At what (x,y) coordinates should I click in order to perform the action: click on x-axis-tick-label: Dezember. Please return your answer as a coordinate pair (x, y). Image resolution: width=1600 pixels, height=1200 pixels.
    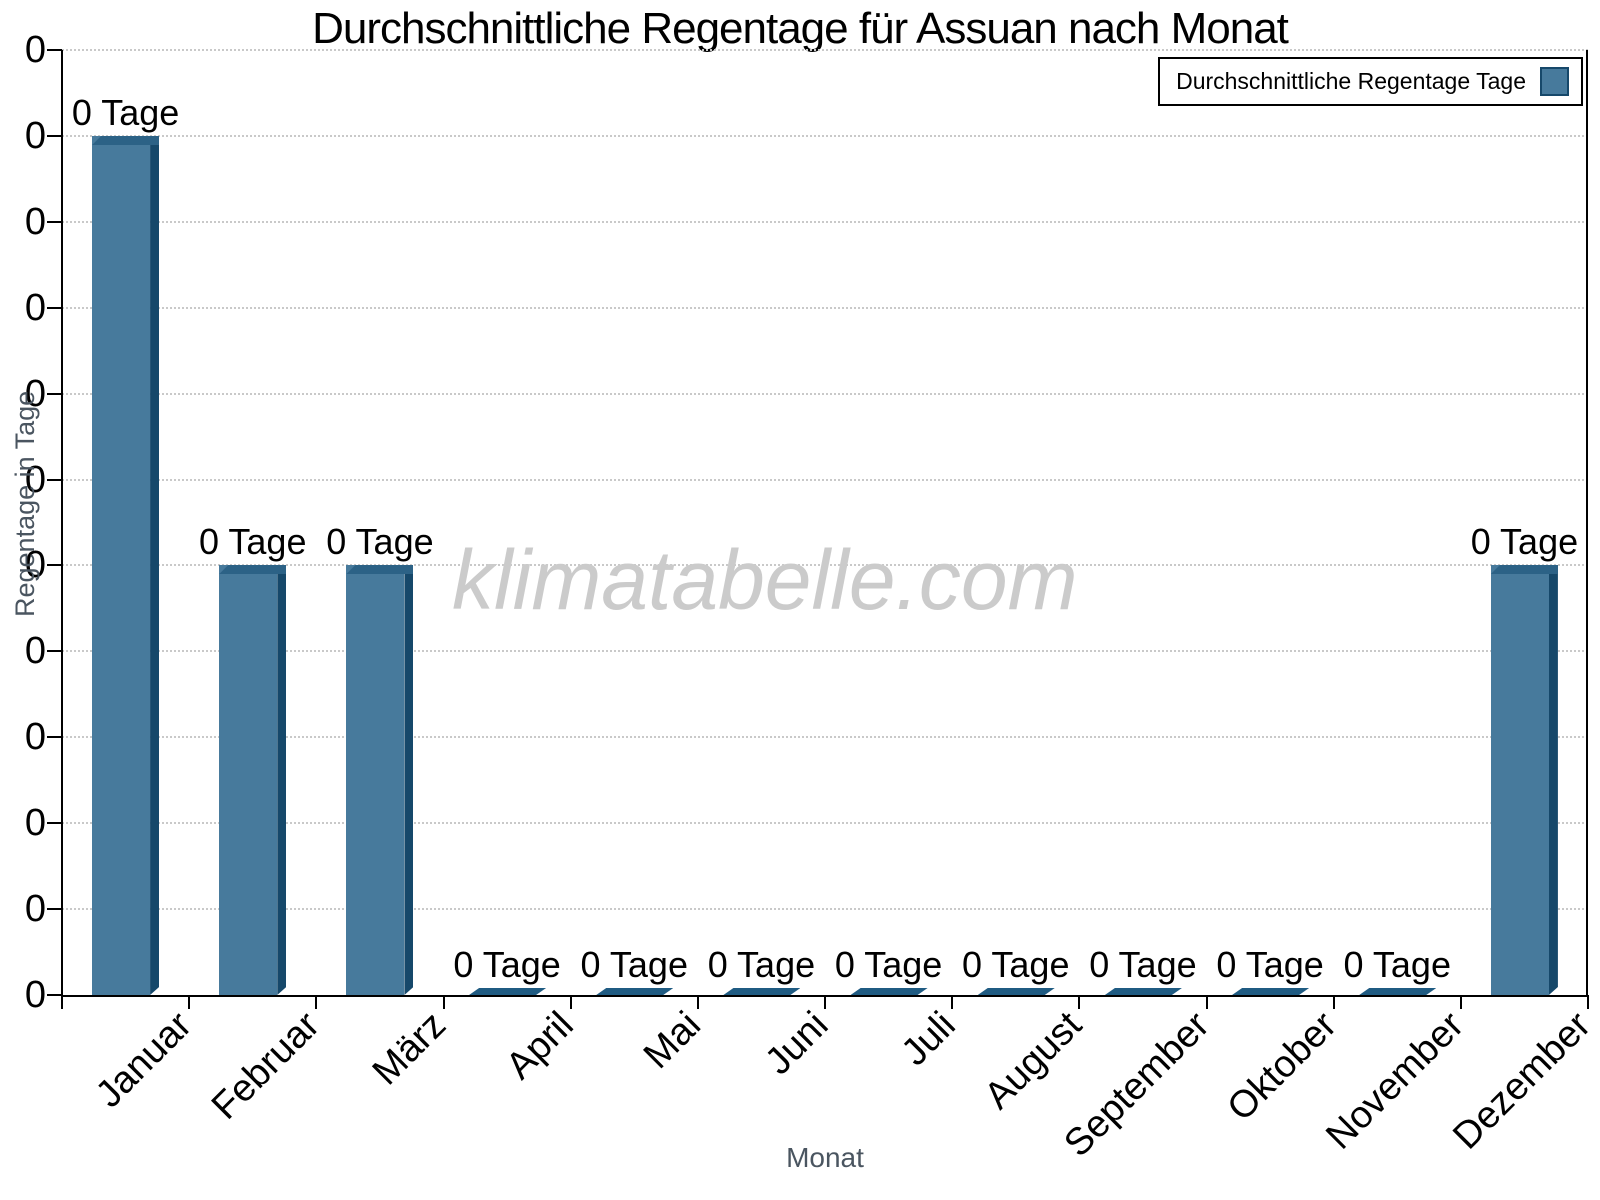
    Looking at the image, I should click on (1522, 1081).